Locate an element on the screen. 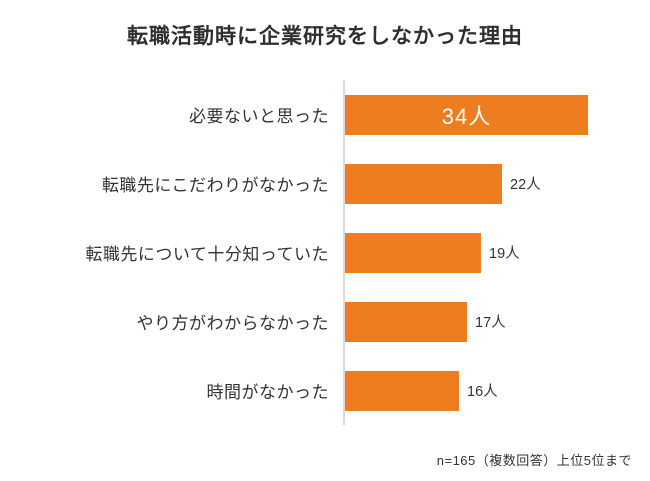 This screenshot has height=481, width=650. bar-track: 34人 is located at coordinates (496, 114).